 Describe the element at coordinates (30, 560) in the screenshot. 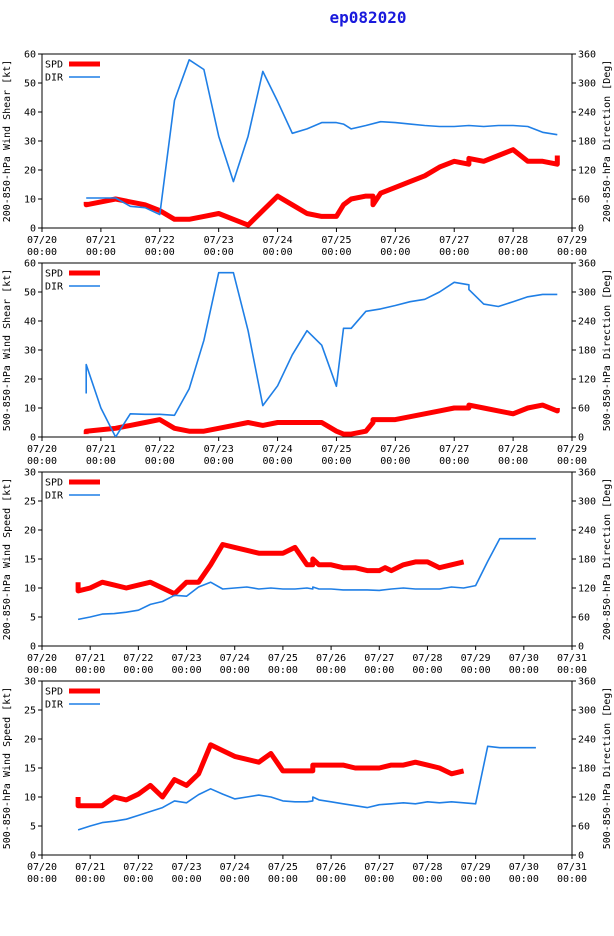

I see `y-tick-label: 15` at that location.